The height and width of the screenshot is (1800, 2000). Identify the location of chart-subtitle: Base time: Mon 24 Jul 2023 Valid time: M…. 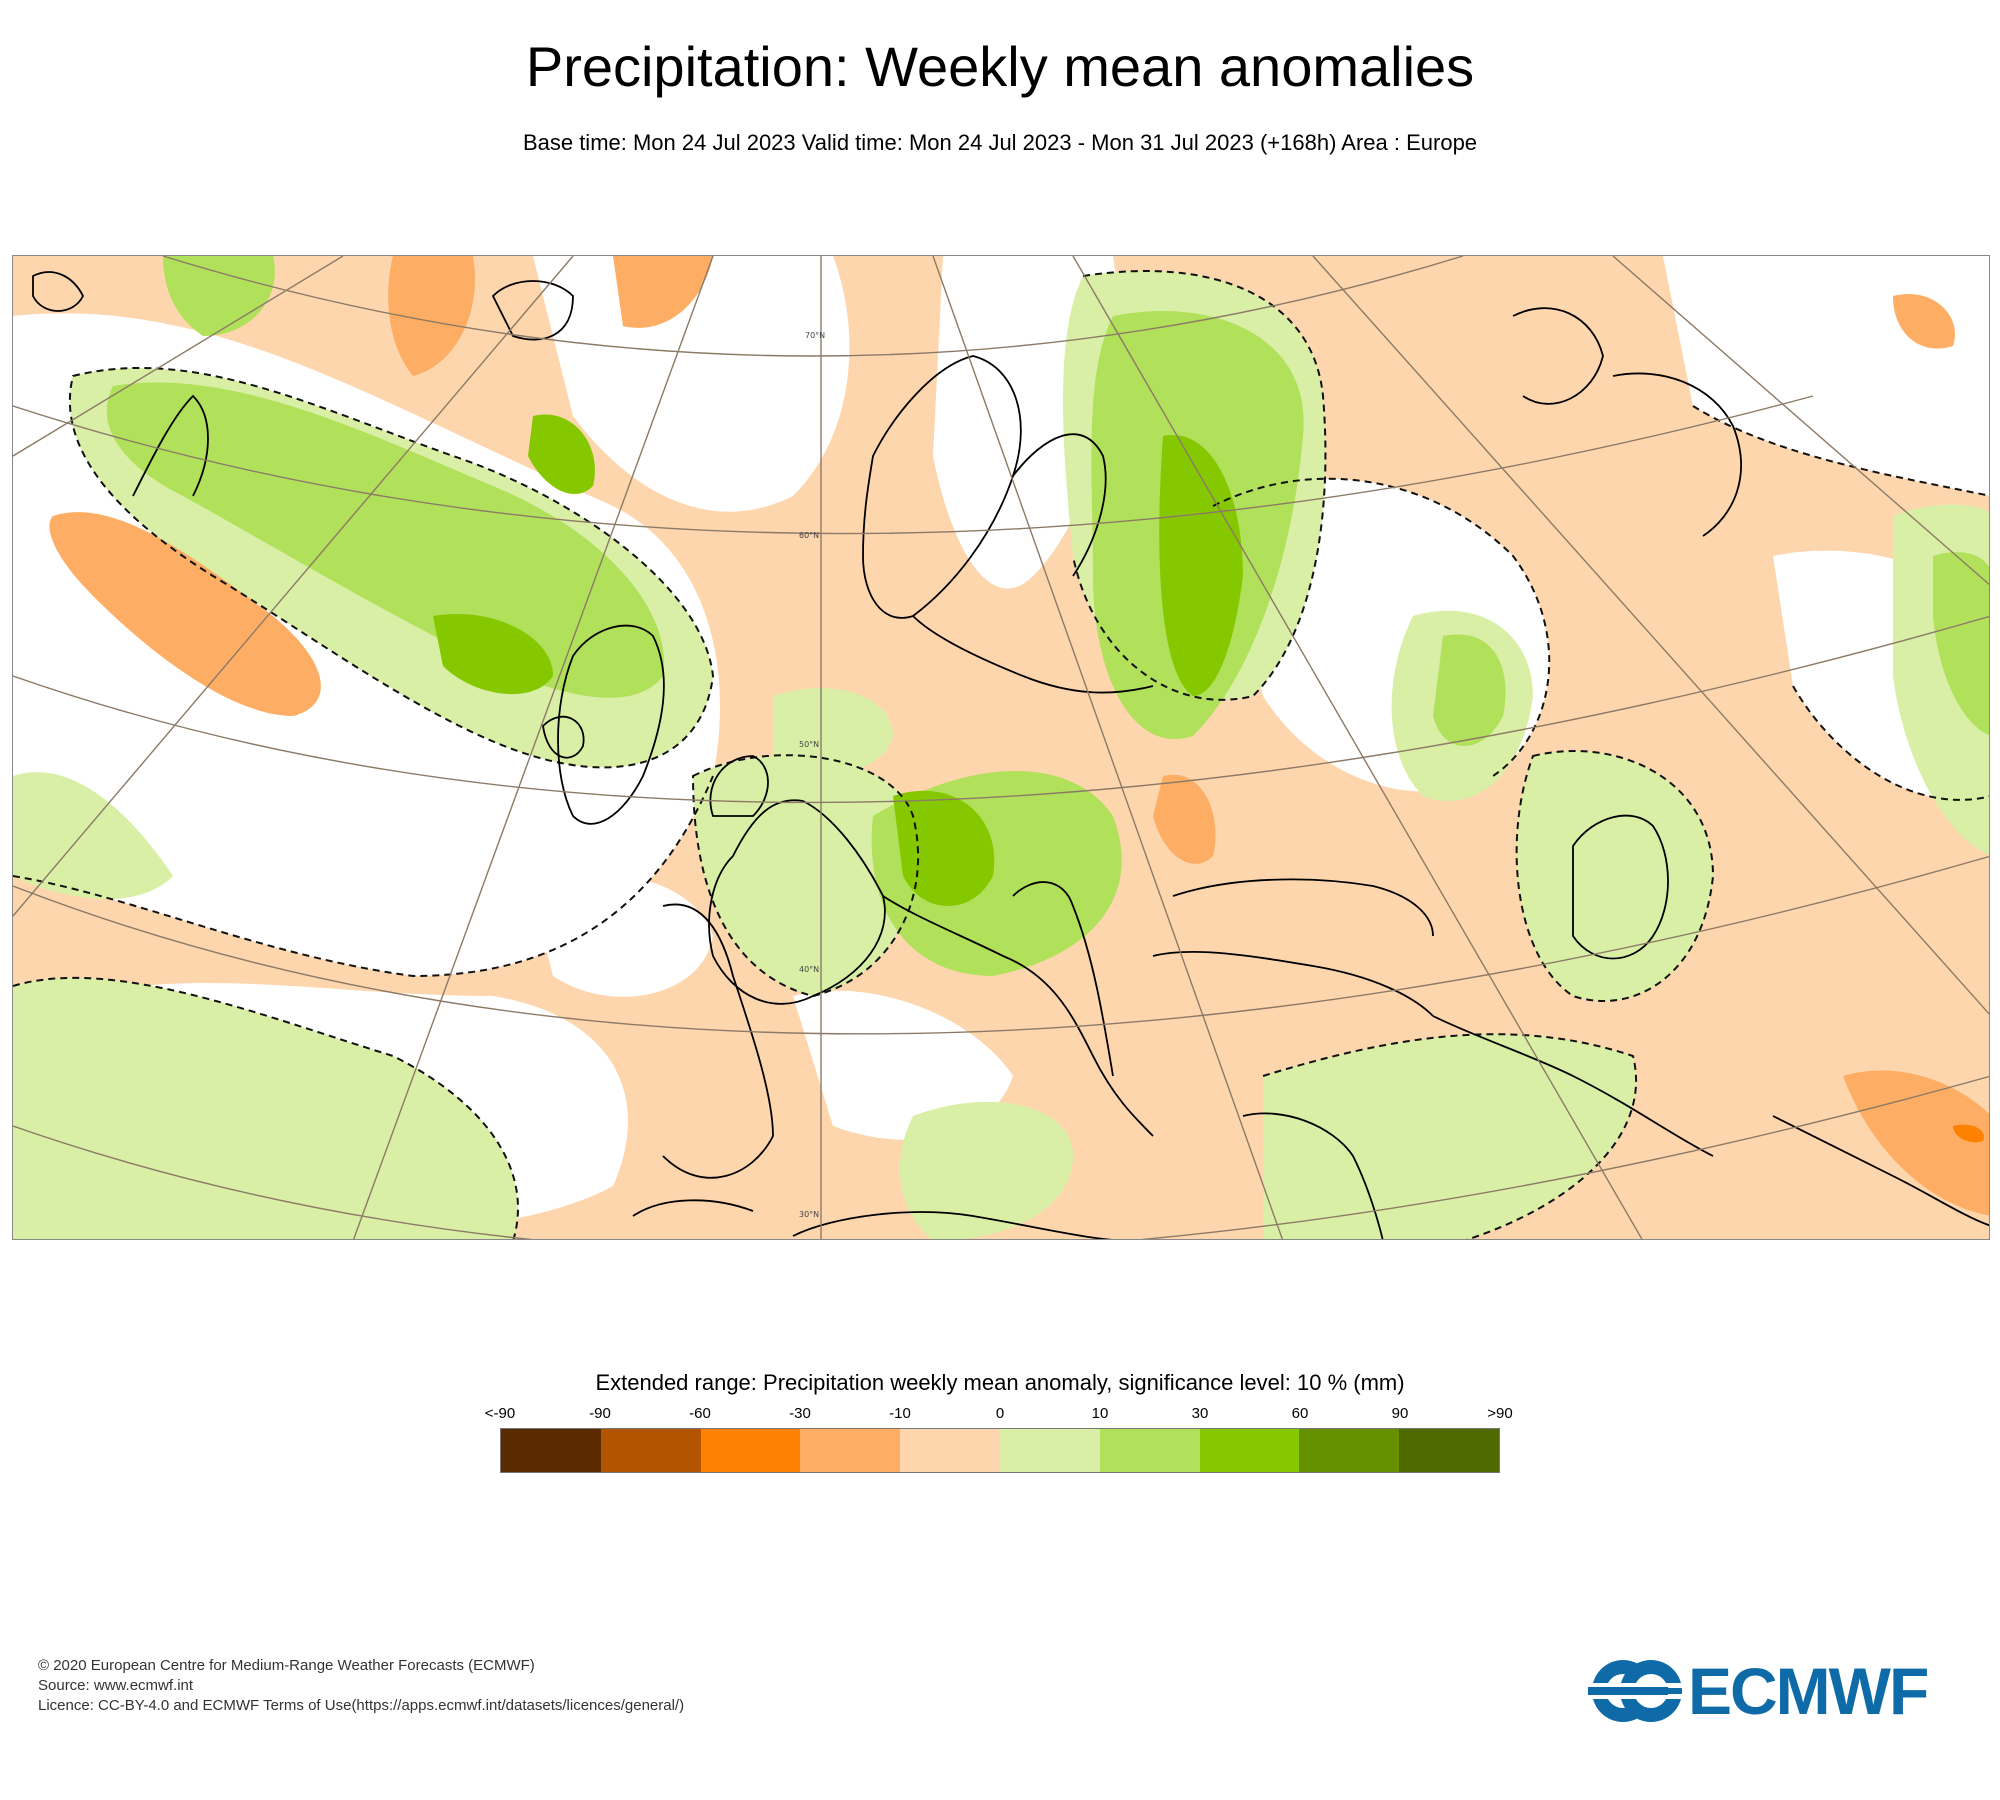
(1000, 142).